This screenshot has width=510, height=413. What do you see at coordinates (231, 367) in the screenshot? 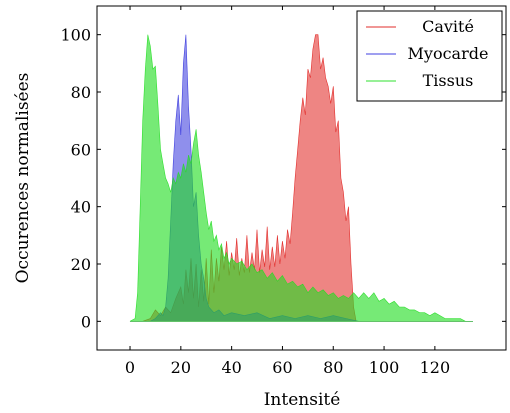
I see `x-tick-label: 40` at bounding box center [231, 367].